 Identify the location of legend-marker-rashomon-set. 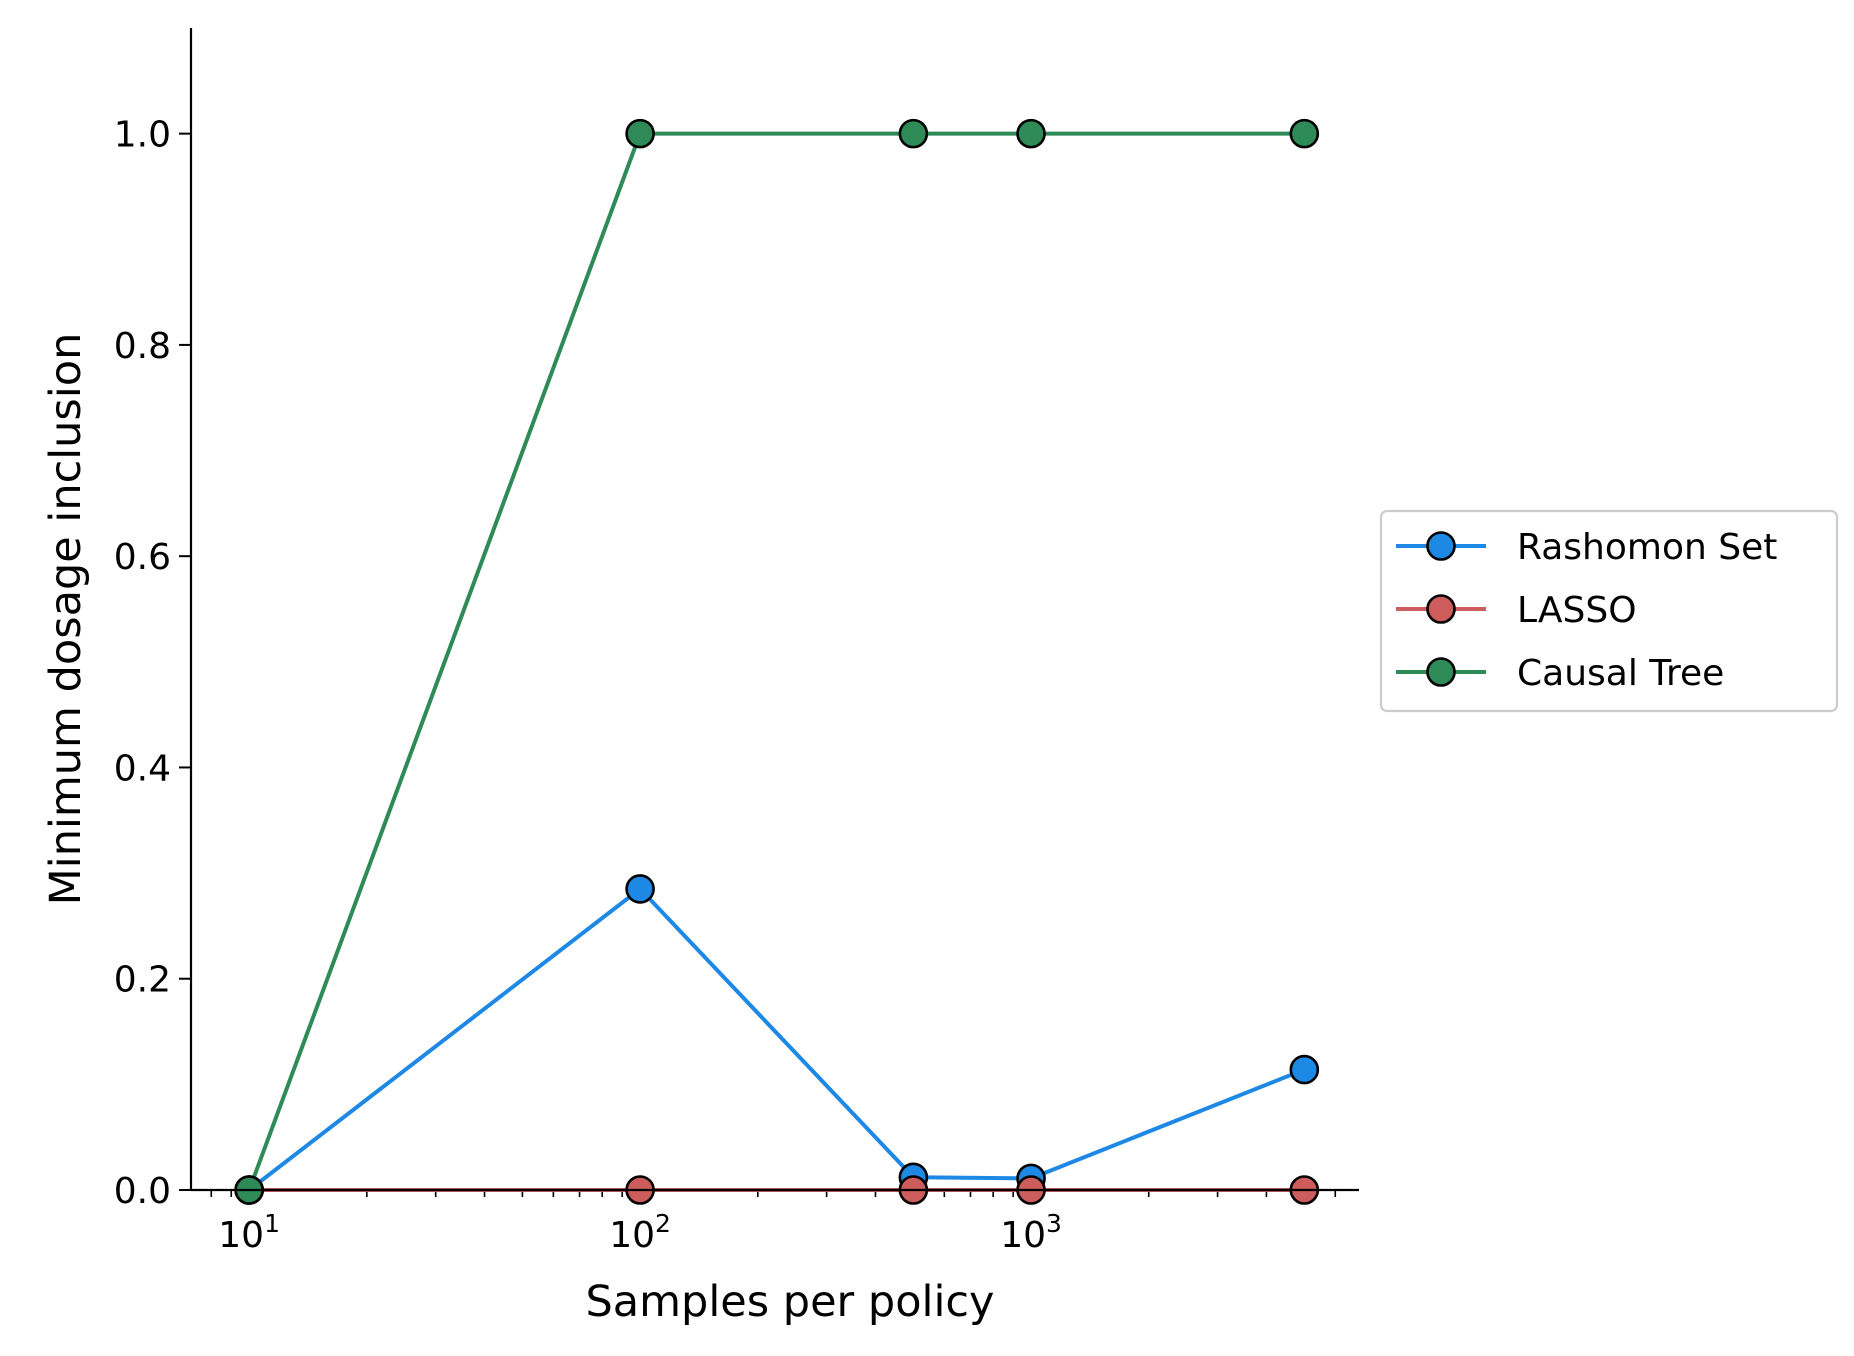
(1441, 546).